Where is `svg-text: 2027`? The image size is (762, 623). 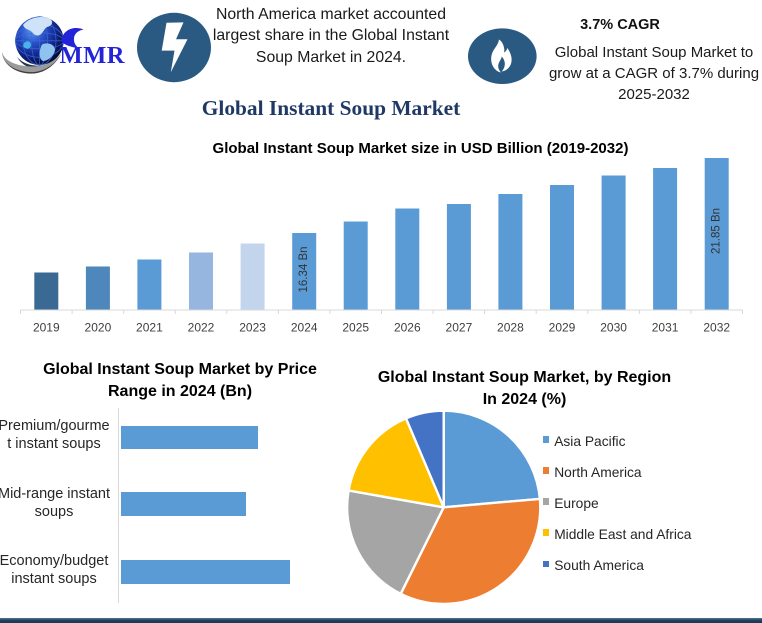
svg-text: 2027 is located at coordinates (459, 328).